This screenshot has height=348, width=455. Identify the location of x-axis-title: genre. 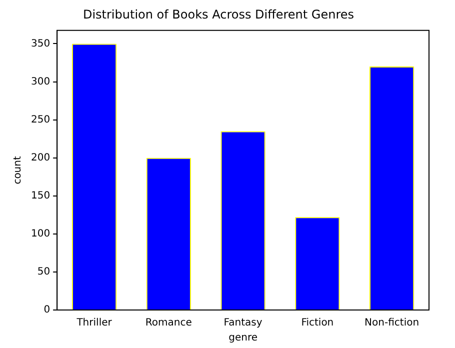
(243, 338).